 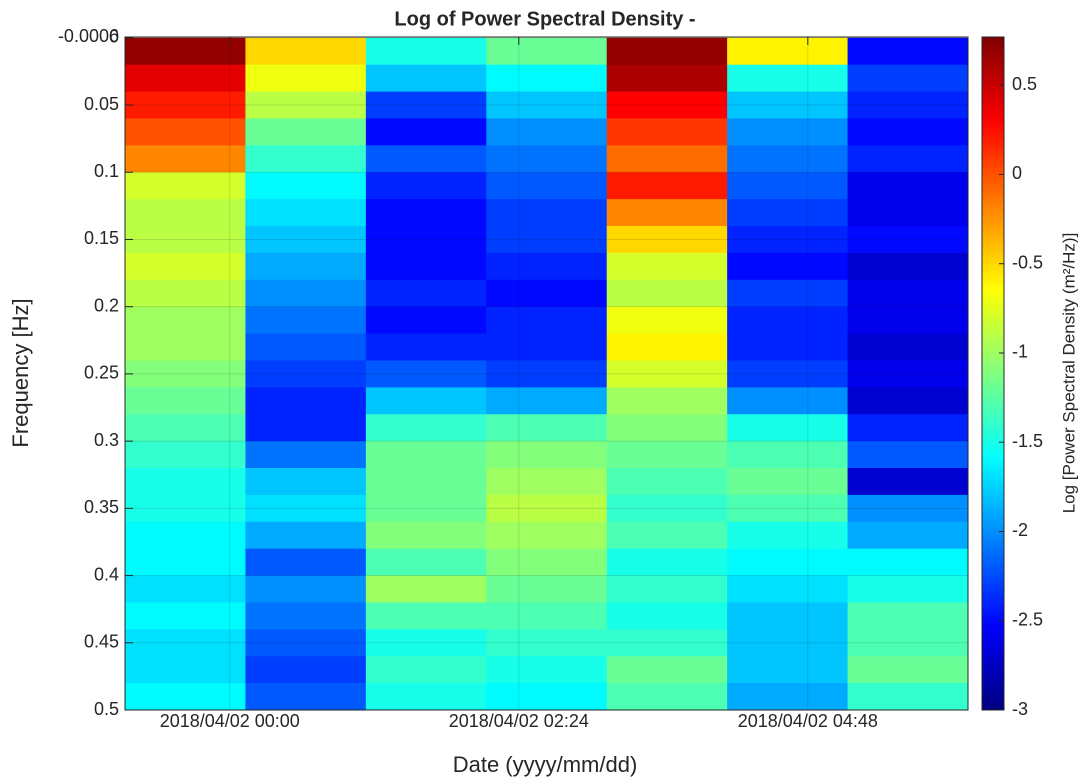 What do you see at coordinates (20, 372) in the screenshot?
I see `y-axis-label: Frequency [Hz]` at bounding box center [20, 372].